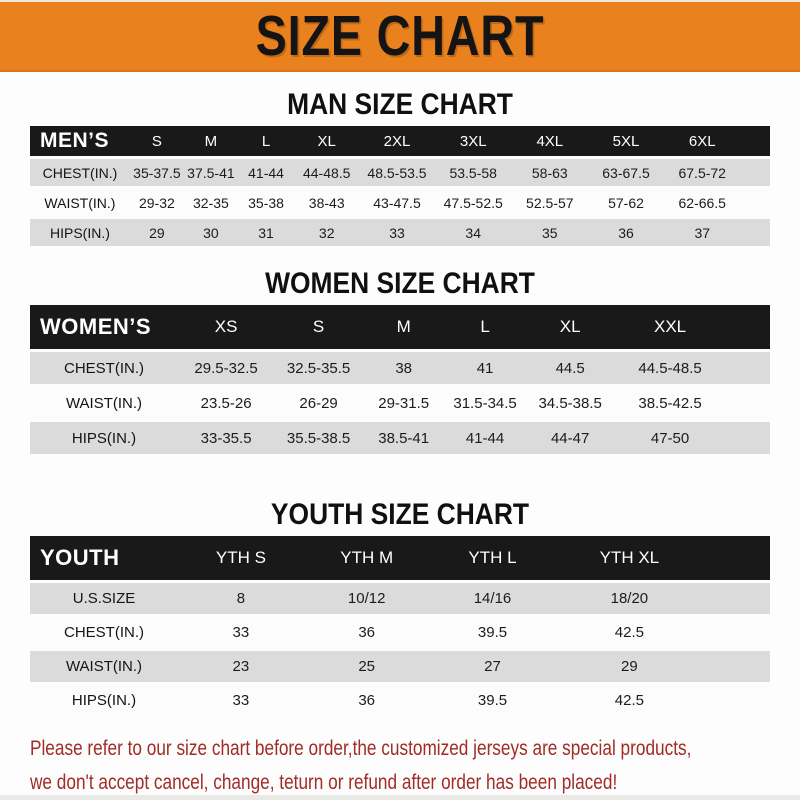 The image size is (800, 800). I want to click on size-value-cell: 31.5-34.5, so click(485, 403).